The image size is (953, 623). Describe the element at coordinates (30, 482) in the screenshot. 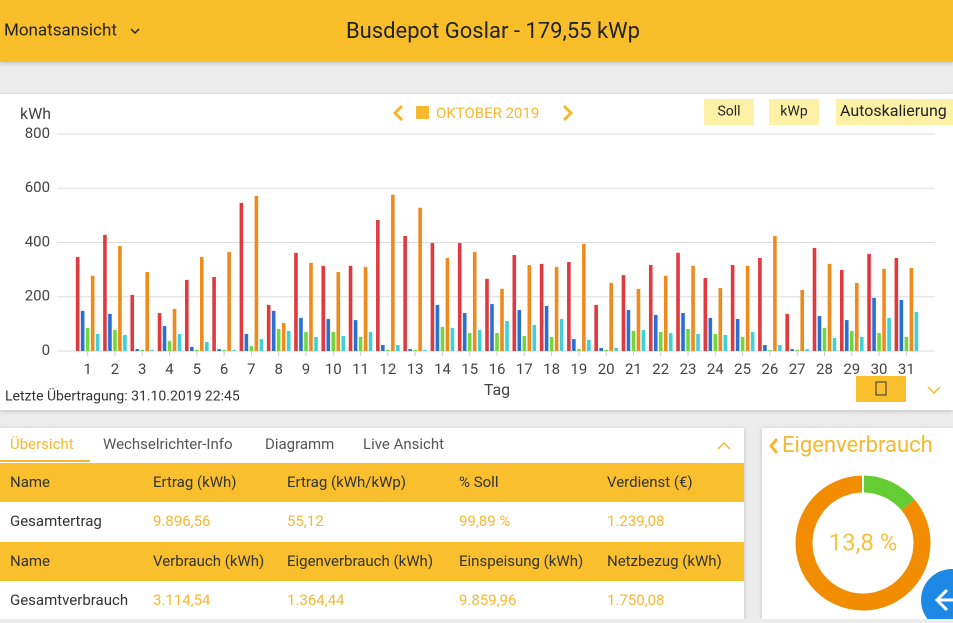

I see `column-header: Name` at that location.